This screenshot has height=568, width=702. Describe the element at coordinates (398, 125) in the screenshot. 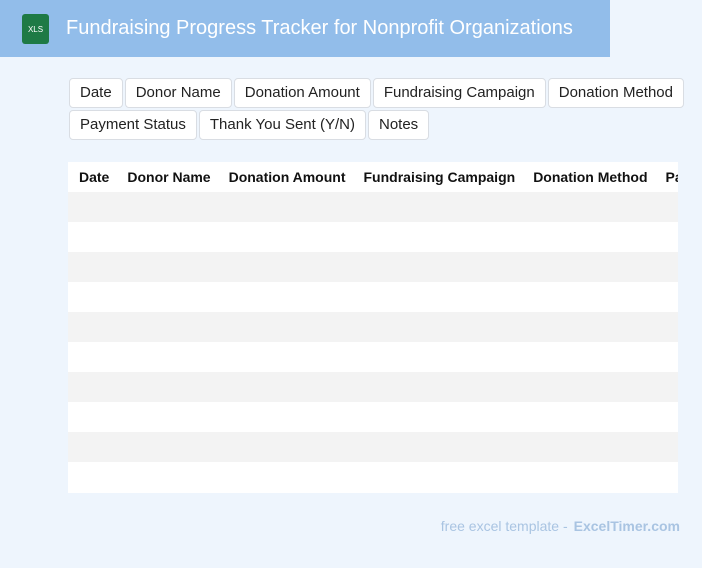

I see `field-chip: Notes` at that location.